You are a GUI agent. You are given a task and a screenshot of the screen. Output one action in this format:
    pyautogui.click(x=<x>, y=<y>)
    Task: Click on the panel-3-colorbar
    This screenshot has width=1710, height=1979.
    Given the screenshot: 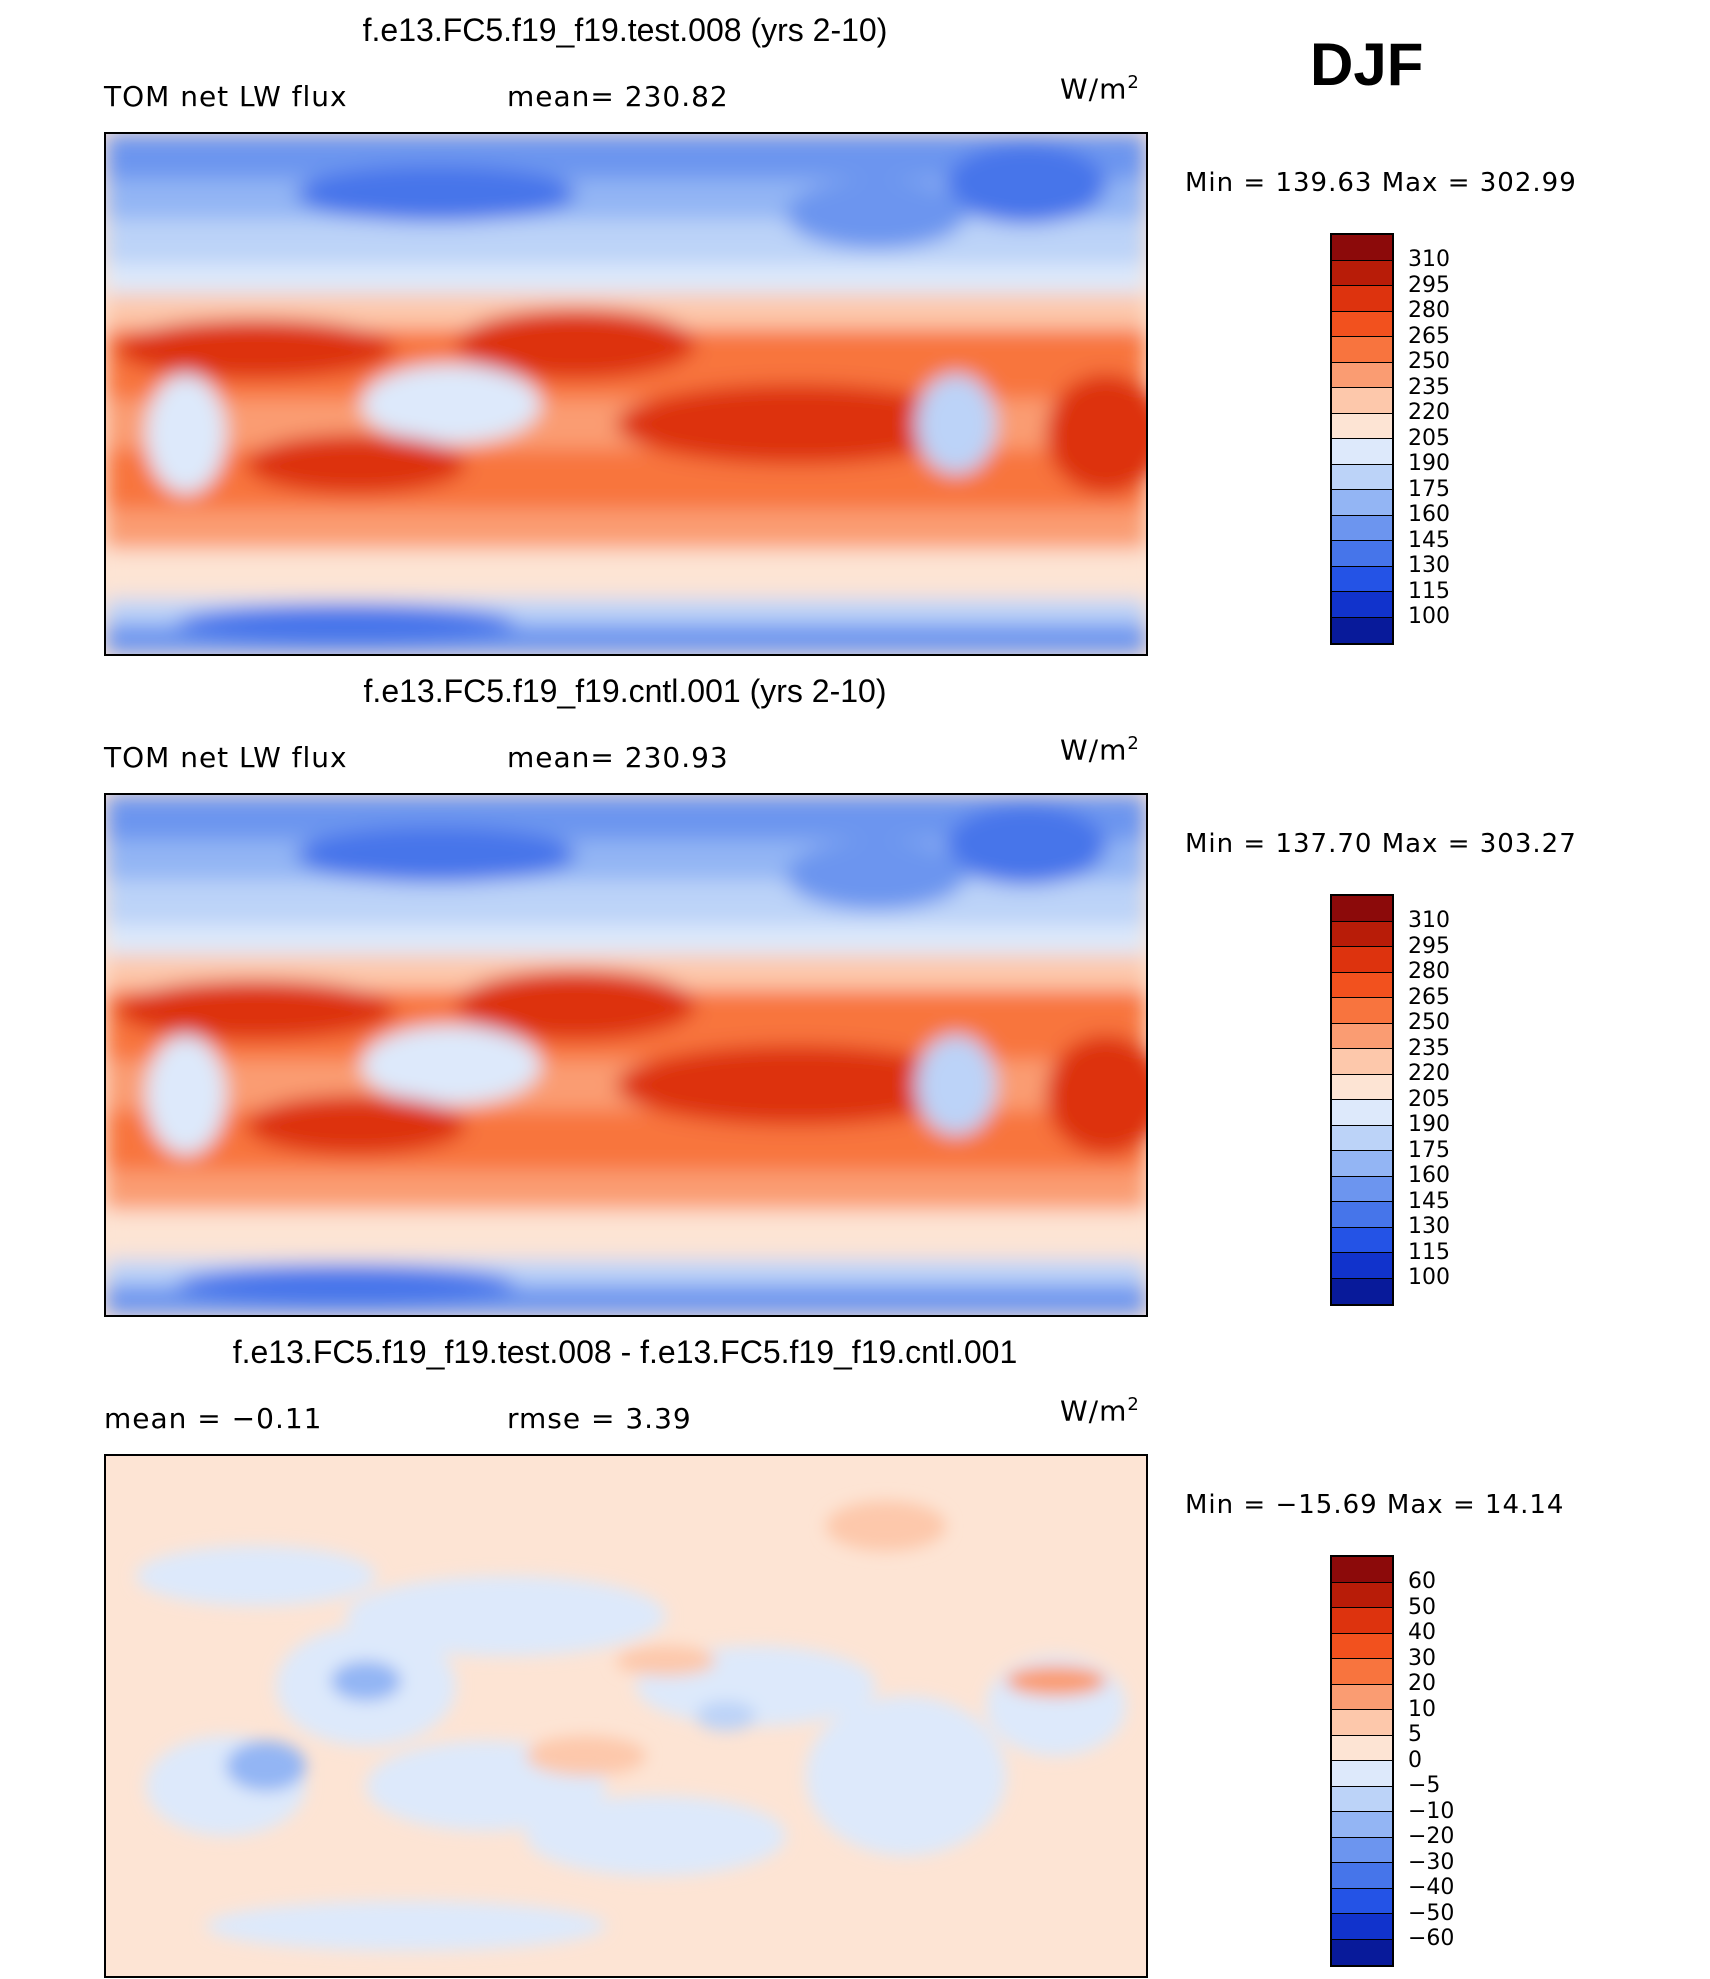 What is the action you would take?
    pyautogui.click(x=1362, y=1761)
    